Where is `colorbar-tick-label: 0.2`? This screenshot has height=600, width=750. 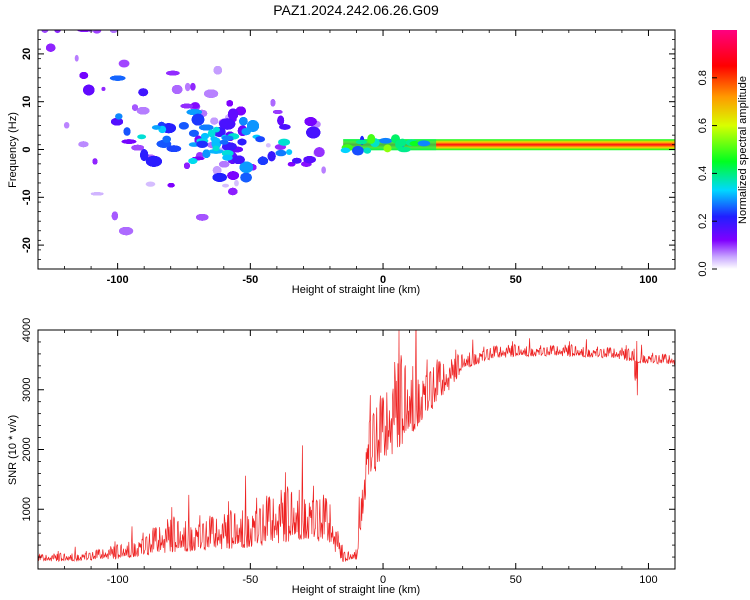
colorbar-tick-label: 0.2 is located at coordinates (703, 221).